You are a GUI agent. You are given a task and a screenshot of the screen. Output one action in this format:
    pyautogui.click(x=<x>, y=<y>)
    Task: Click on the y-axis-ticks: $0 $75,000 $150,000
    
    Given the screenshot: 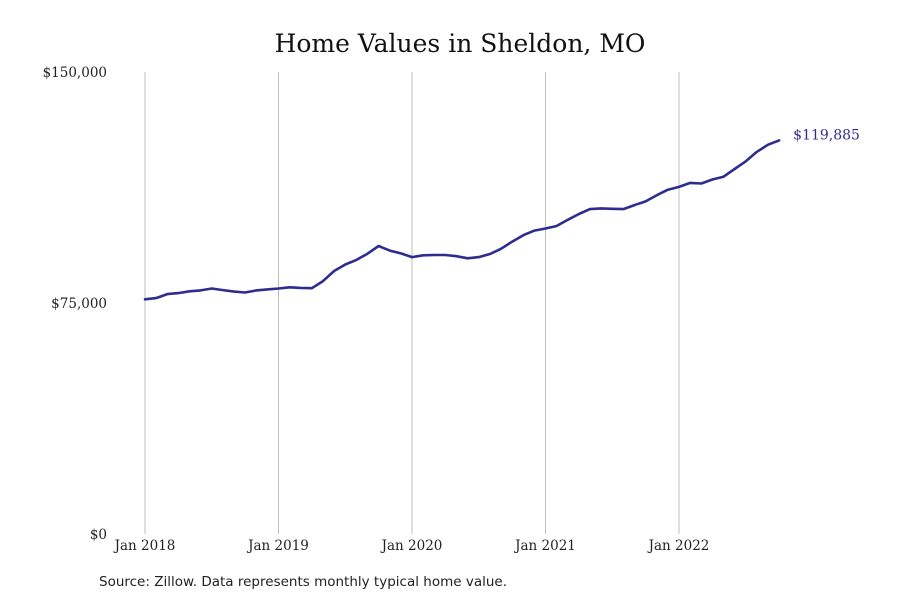 What is the action you would take?
    pyautogui.click(x=75, y=304)
    